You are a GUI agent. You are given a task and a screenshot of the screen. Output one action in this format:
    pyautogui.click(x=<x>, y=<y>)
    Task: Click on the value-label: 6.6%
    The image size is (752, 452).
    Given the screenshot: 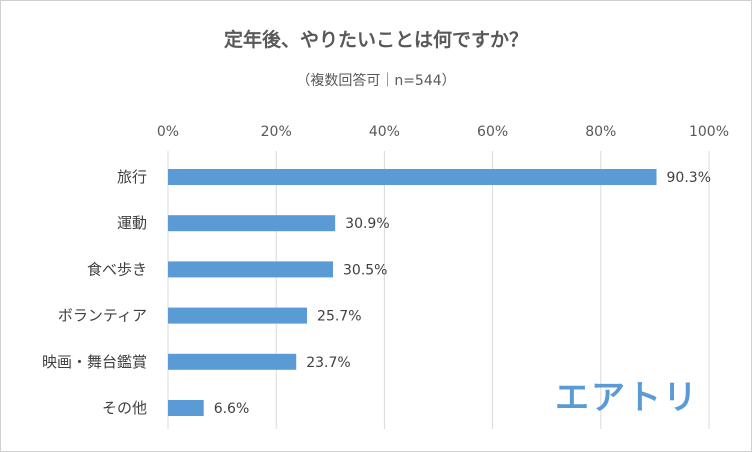 What is the action you would take?
    pyautogui.click(x=232, y=409)
    